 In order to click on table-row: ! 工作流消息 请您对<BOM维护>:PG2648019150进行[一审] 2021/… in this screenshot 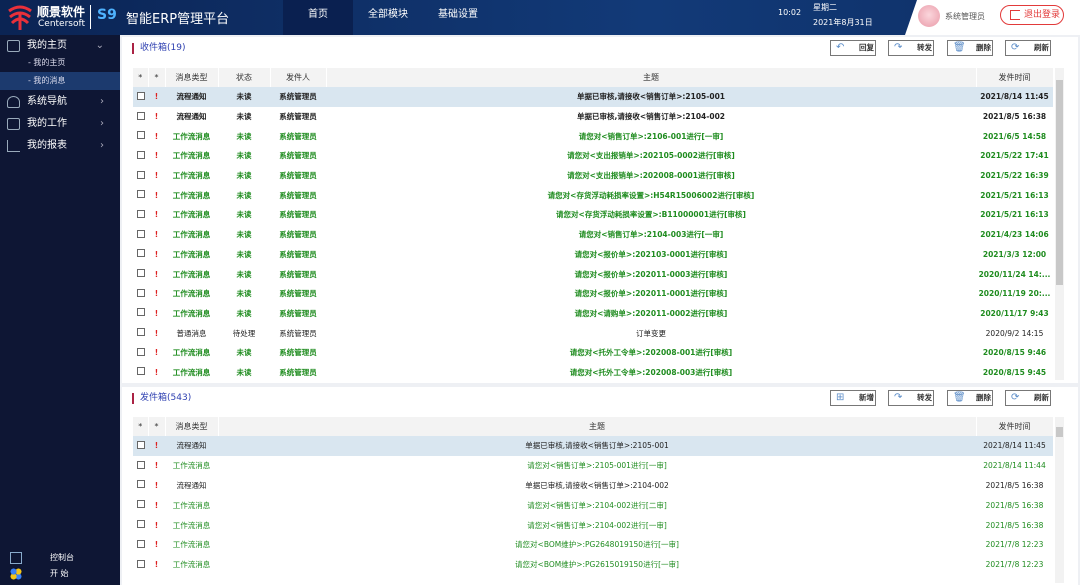, I will do `click(593, 545)`.